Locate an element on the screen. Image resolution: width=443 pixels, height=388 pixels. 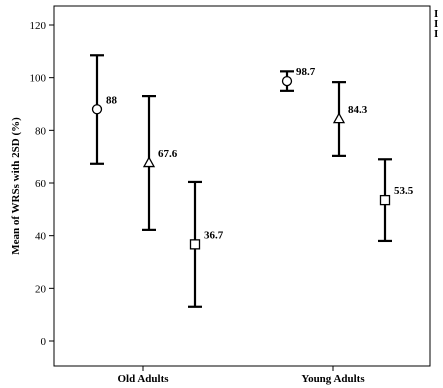
data-label: 84.3 is located at coordinates (358, 110).